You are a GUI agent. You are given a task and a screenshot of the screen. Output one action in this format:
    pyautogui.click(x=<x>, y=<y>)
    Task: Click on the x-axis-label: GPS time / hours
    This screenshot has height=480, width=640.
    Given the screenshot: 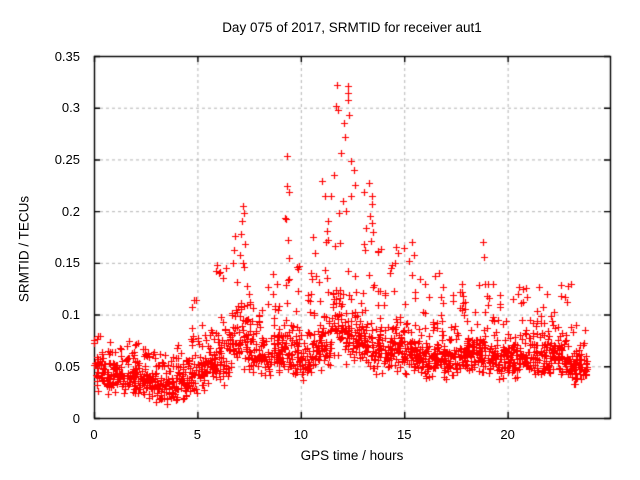 What is the action you would take?
    pyautogui.click(x=352, y=455)
    